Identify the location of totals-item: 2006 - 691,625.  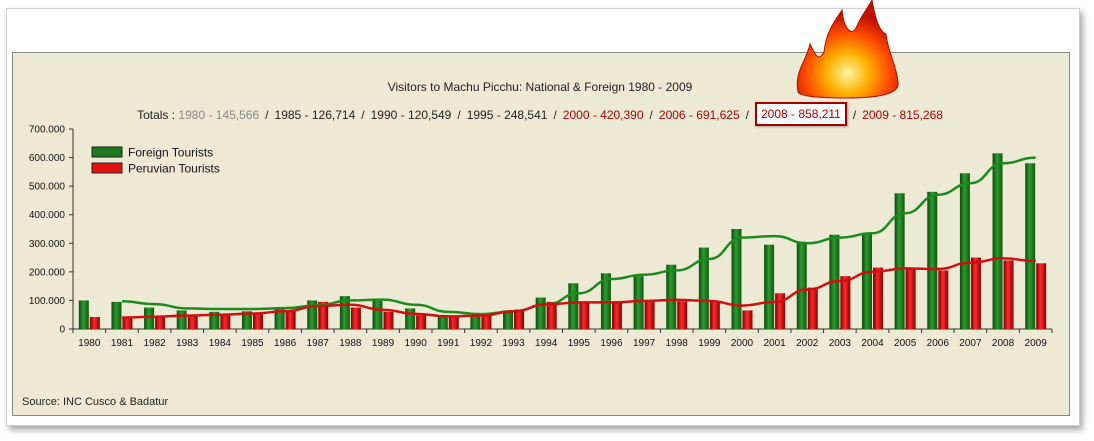
(699, 115).